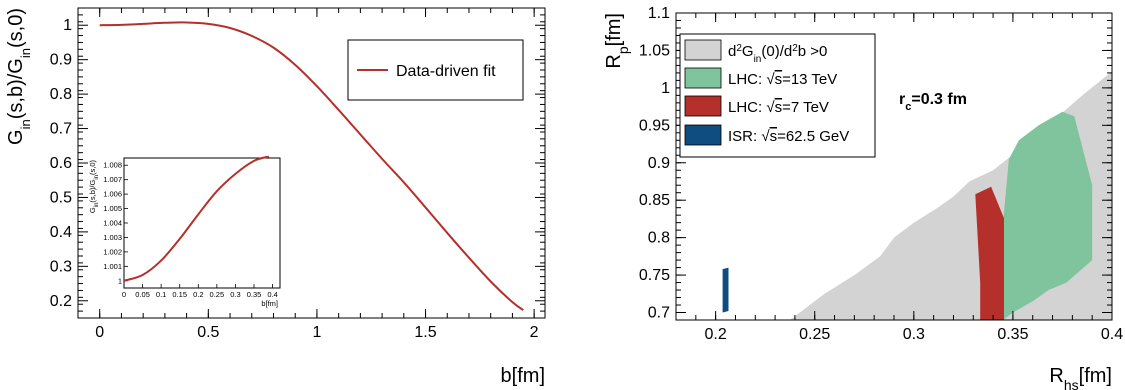 This screenshot has width=1125, height=390. Describe the element at coordinates (659, 13) in the screenshot. I see `y-tick-label: 1.1` at that location.